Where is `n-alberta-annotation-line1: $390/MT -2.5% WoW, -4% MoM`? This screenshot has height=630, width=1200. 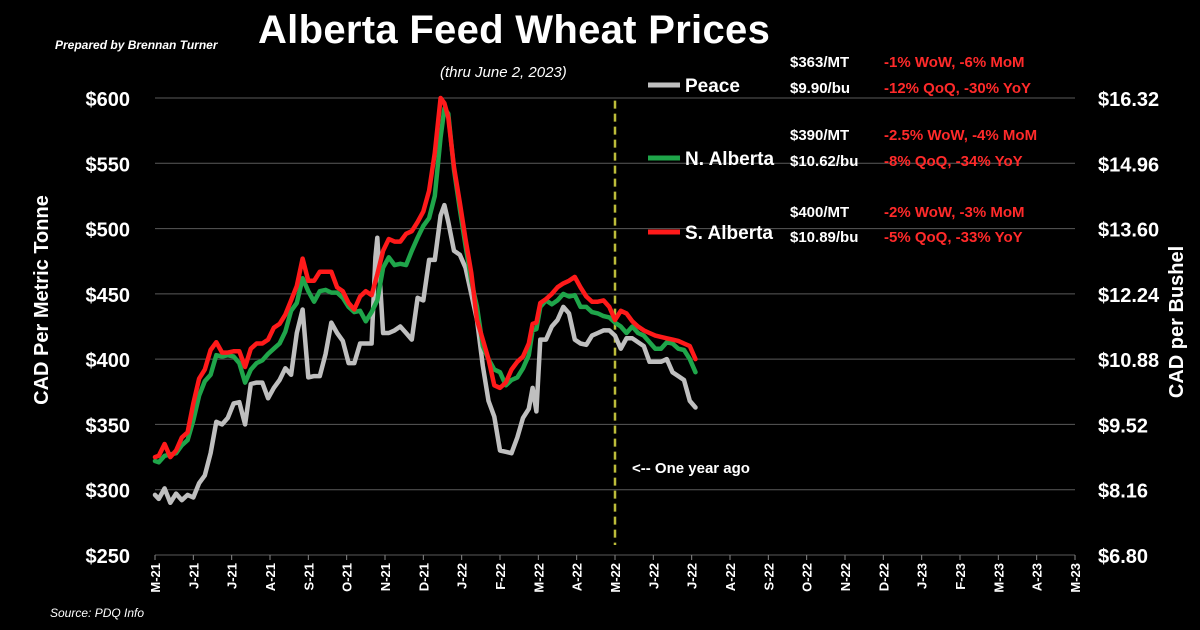 n-alberta-annotation-line1: $390/MT -2.5% WoW, -4% MoM is located at coordinates (913, 135).